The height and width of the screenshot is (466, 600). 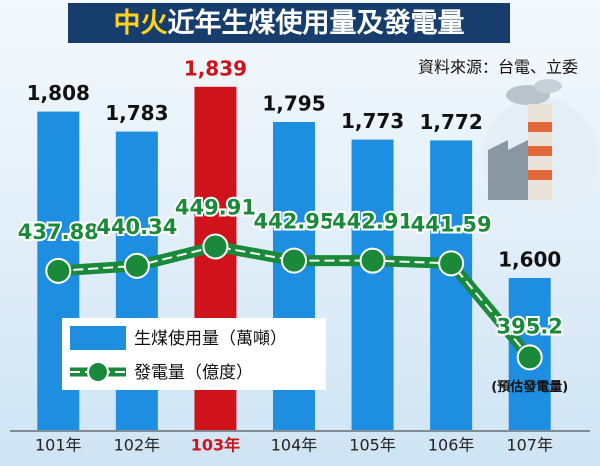 What do you see at coordinates (498, 67) in the screenshot?
I see `source: 資料來源：台電、立委` at bounding box center [498, 67].